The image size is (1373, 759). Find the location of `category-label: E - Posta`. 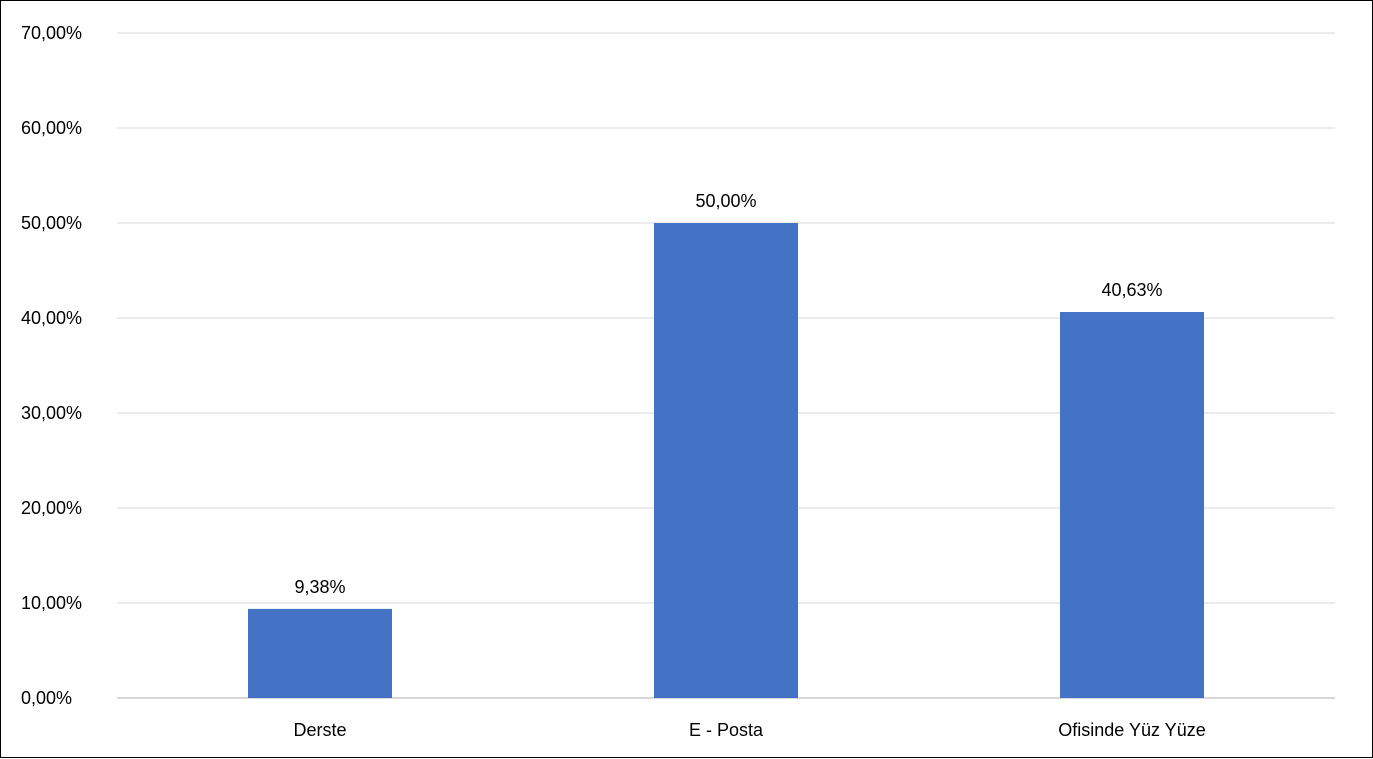

category-label: E - Posta is located at coordinates (726, 730).